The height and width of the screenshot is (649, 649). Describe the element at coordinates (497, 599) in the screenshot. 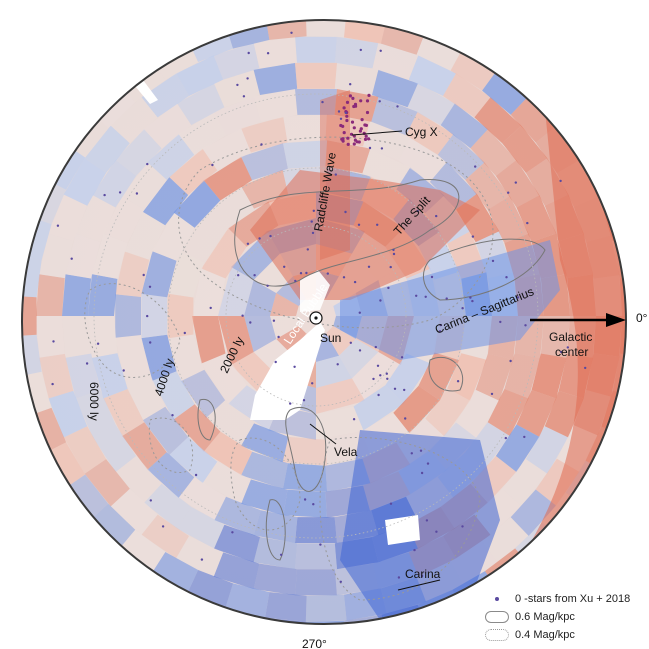

I see `star-dot-icon` at that location.